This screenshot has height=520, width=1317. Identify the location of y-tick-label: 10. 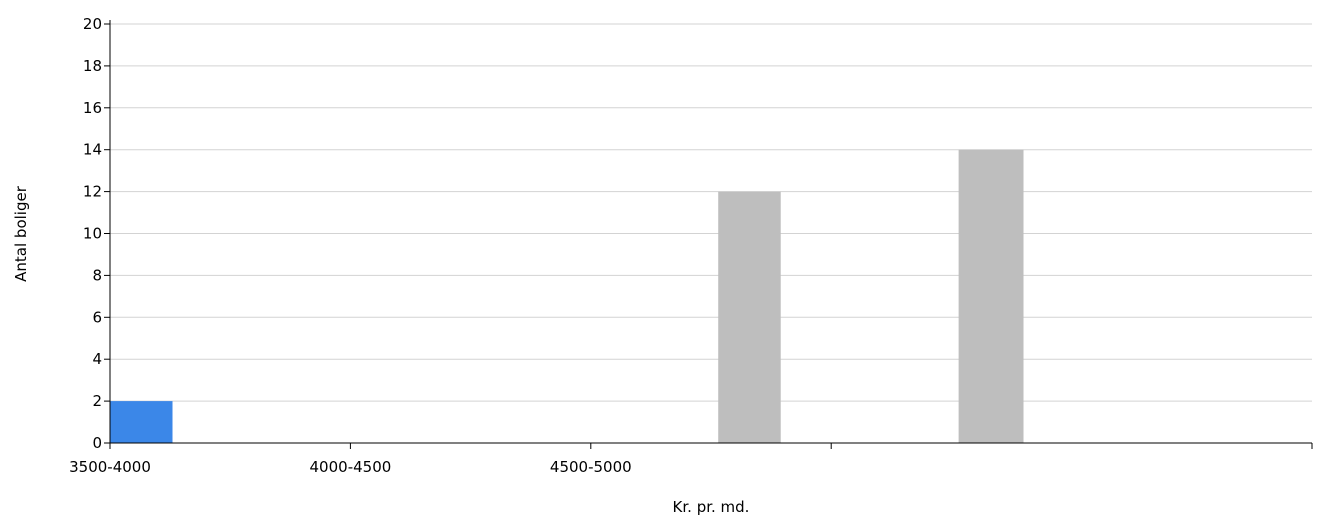
(92, 234).